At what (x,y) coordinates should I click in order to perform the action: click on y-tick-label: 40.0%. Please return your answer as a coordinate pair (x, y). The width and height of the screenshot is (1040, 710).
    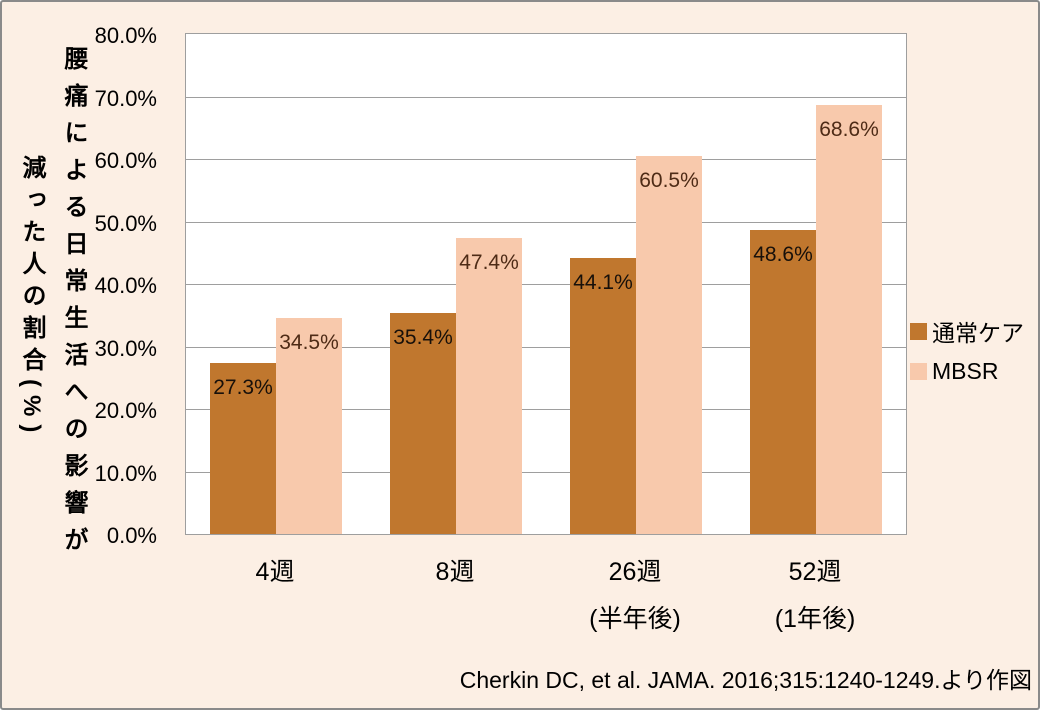
    Looking at the image, I should click on (125, 285).